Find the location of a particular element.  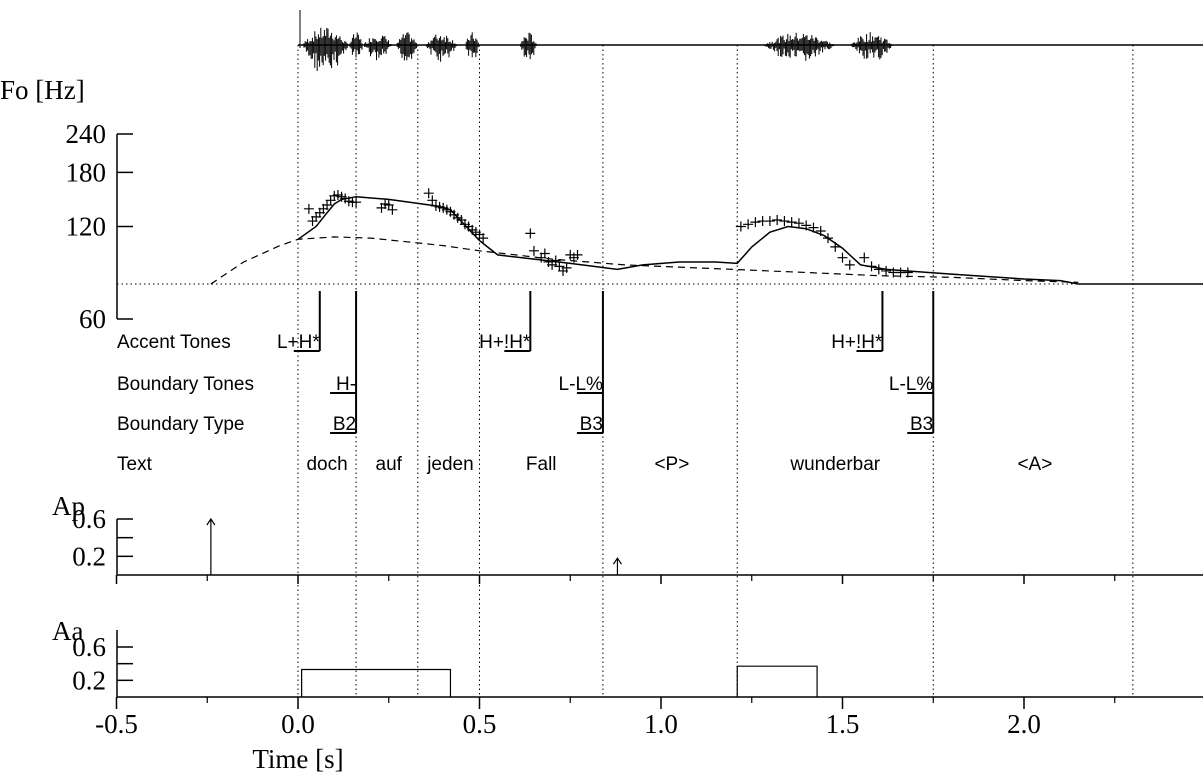

f0-y-axis: 240 180 120 60 is located at coordinates (99, 226).